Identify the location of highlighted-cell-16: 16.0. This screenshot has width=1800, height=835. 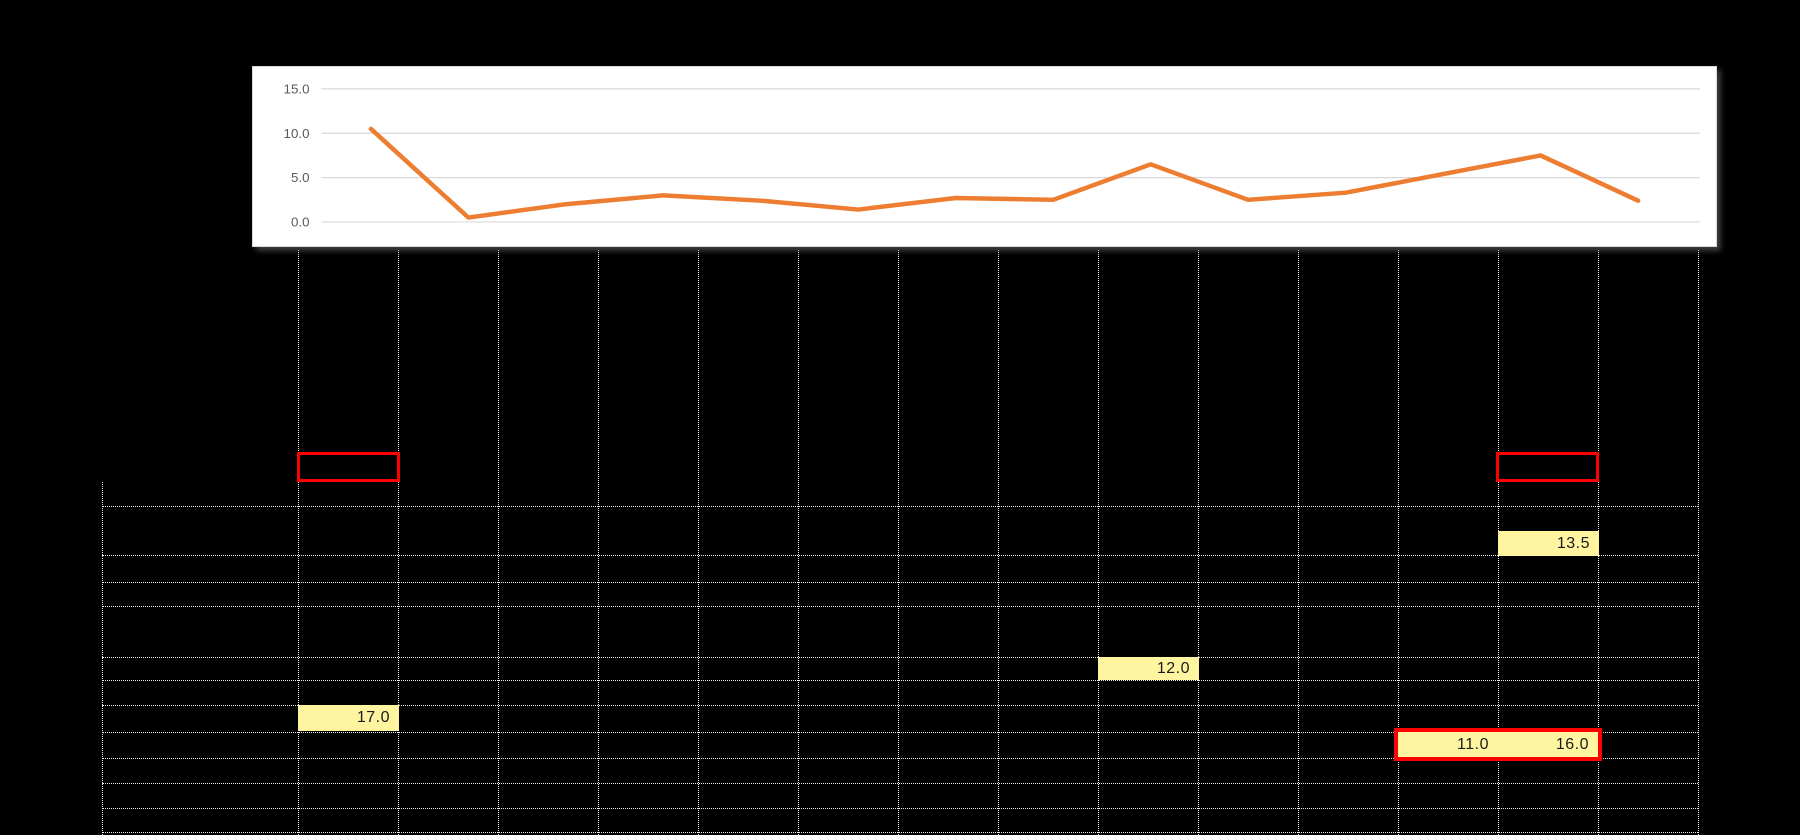
(1548, 744).